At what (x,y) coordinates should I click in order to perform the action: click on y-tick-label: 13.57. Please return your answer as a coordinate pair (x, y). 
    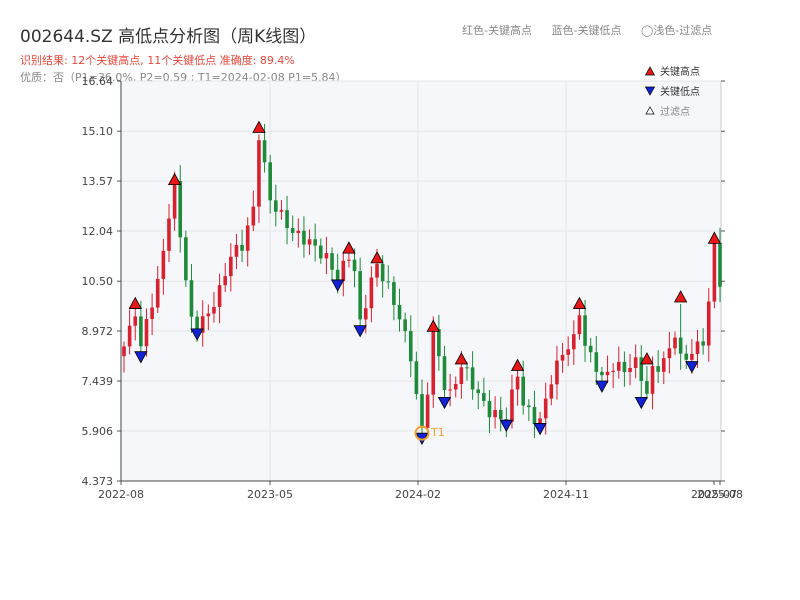
    Looking at the image, I should click on (98, 181).